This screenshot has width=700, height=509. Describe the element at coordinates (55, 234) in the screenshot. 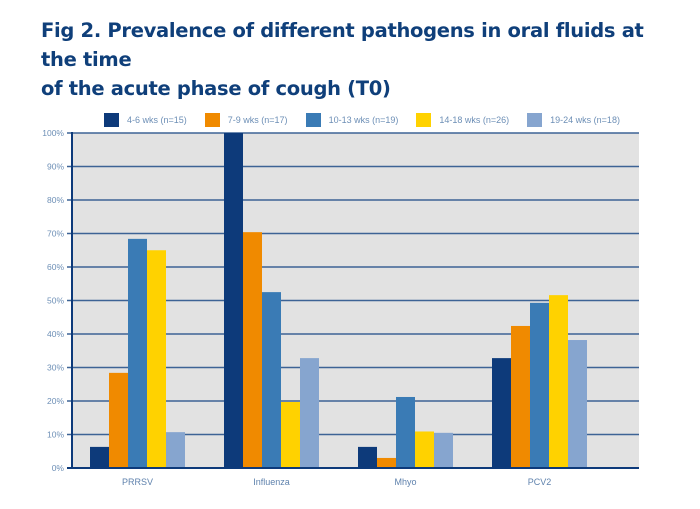

I see `y-tick-label: 70%` at that location.